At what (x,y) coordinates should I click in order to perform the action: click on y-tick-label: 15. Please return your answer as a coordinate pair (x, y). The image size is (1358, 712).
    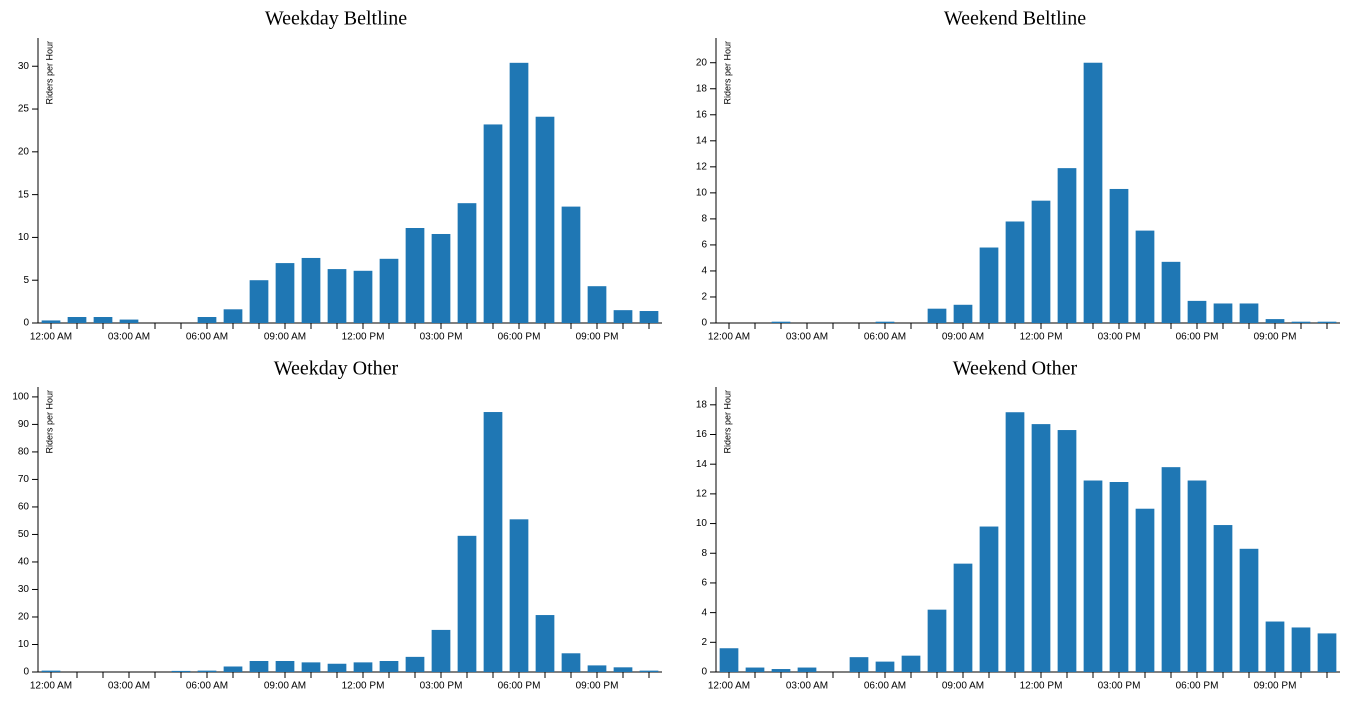
    Looking at the image, I should click on (24, 194).